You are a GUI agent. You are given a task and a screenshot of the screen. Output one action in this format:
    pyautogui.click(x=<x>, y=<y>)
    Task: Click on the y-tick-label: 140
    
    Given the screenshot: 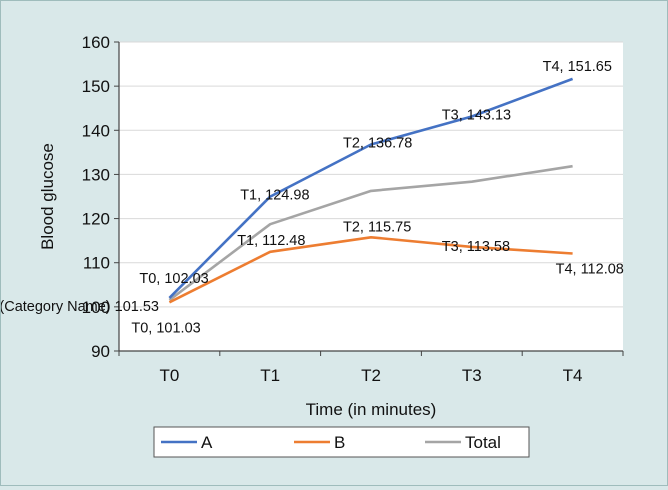 What is the action you would take?
    pyautogui.click(x=96, y=130)
    